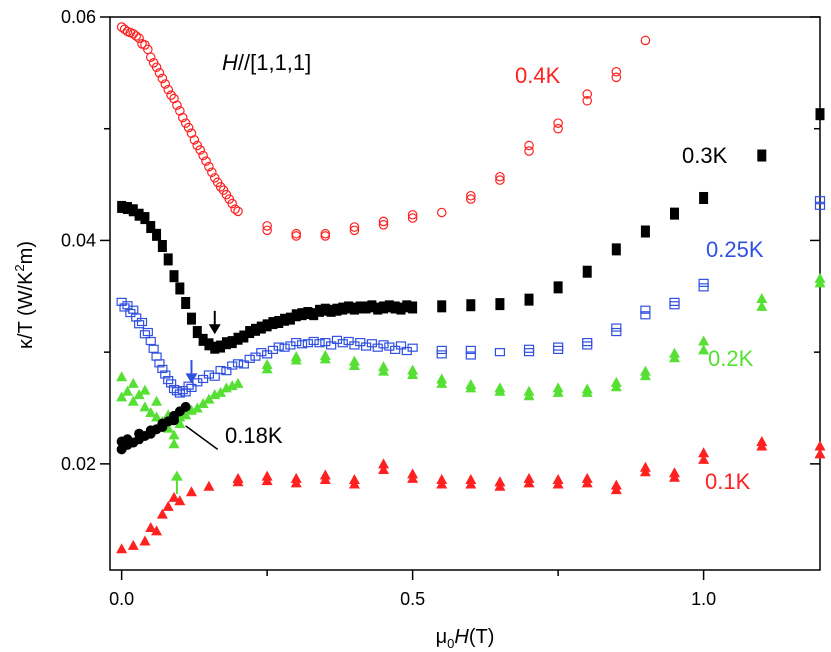 Image resolution: width=831 pixels, height=652 pixels. Describe the element at coordinates (254, 435) in the screenshot. I see `series-label-0.18K: 0.18K` at that location.